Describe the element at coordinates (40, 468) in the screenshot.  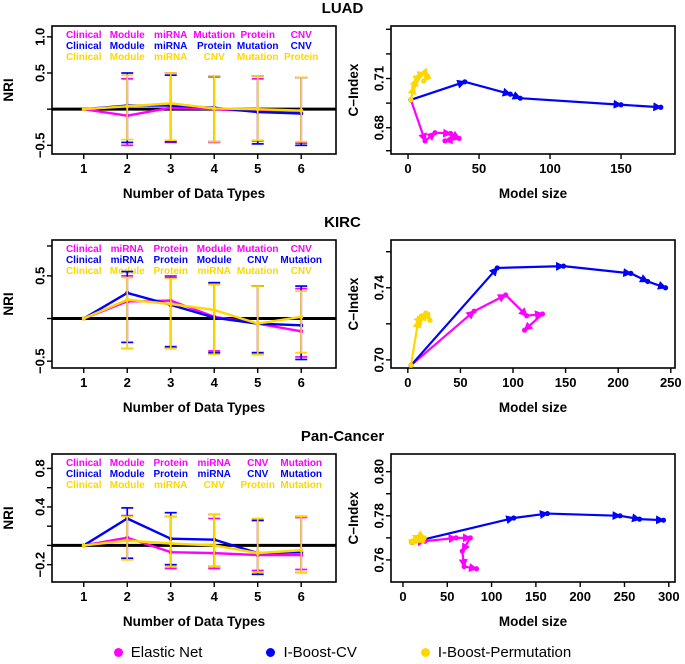
I see `svg-text: 0.8` at that location.